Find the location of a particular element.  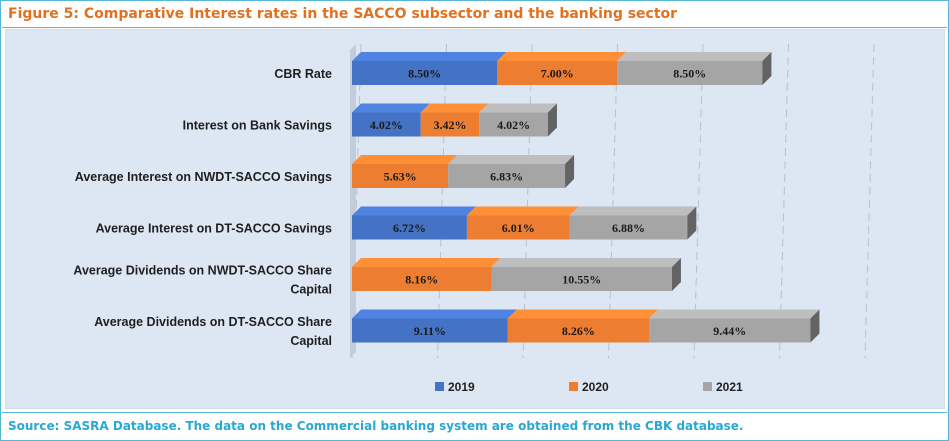

data-label: 8.16% is located at coordinates (421, 280).